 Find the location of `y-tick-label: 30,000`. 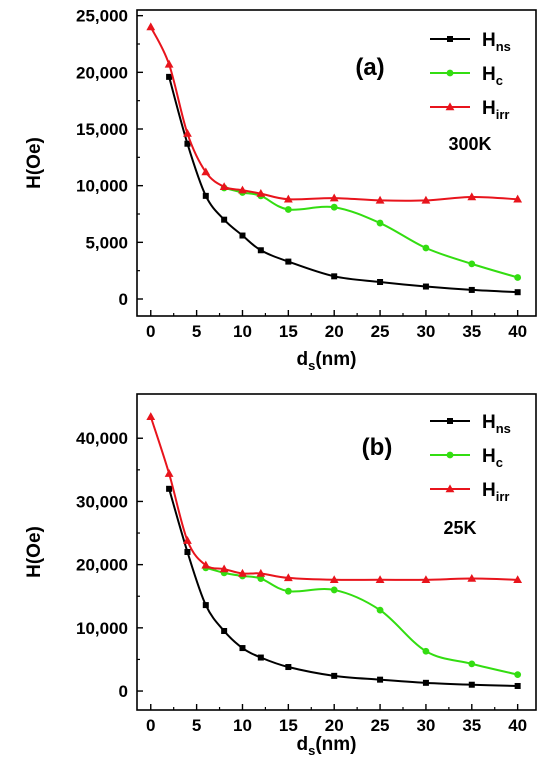

y-tick-label: 30,000 is located at coordinates (102, 501).